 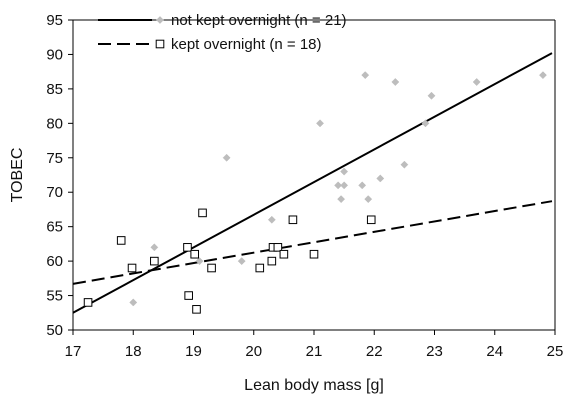 I want to click on y-tick-label: 80, so click(x=54, y=123).